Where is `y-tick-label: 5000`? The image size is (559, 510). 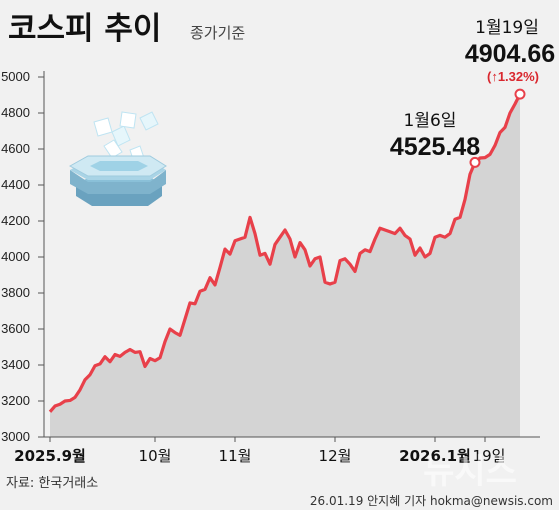 y-tick-label: 5000 is located at coordinates (15, 76).